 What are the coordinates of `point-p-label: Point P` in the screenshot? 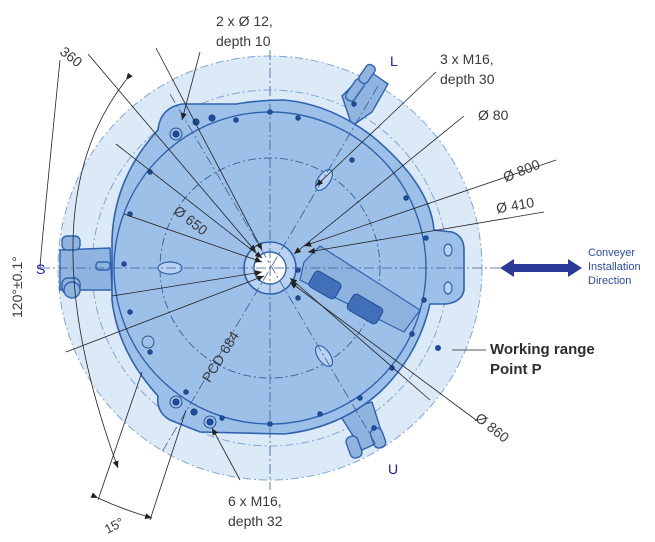 It's located at (516, 369).